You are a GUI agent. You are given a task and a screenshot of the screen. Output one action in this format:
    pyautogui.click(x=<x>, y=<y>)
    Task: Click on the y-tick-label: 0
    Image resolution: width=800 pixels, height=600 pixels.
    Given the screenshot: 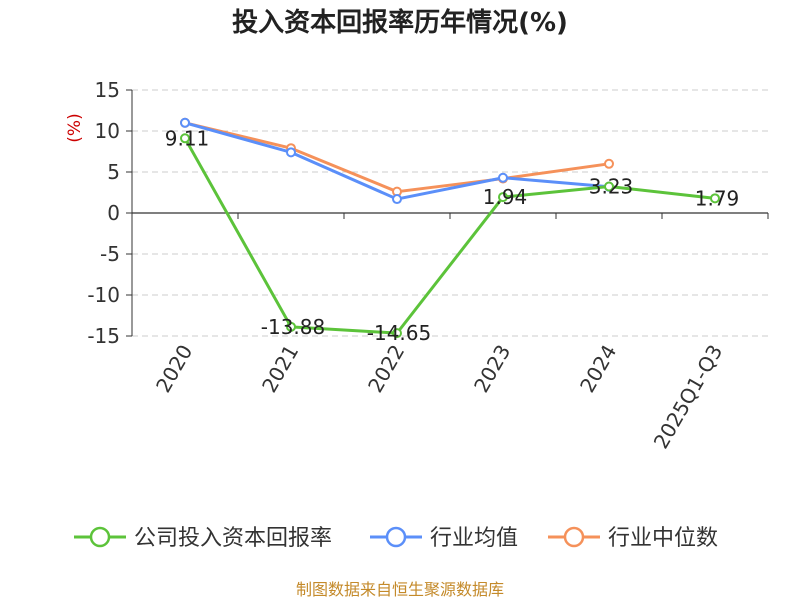 What is the action you would take?
    pyautogui.click(x=113, y=213)
    